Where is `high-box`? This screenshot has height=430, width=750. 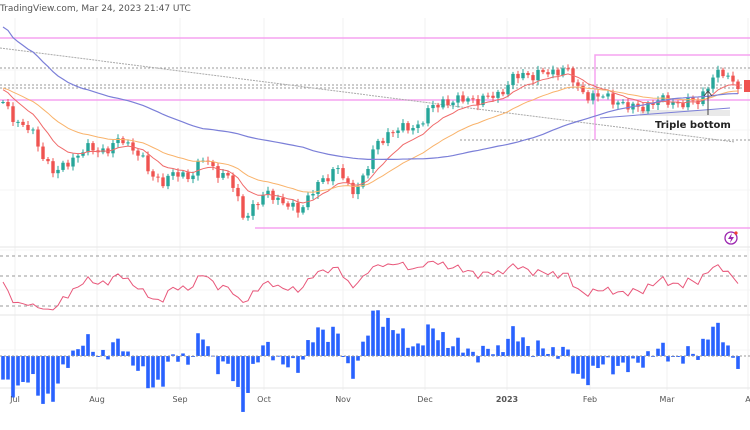 high-box is located at coordinates (672, 97).